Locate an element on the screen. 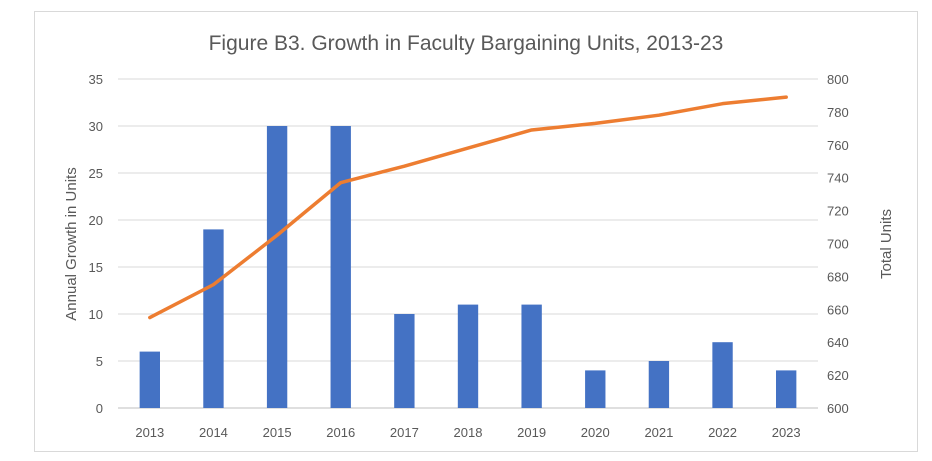 The image size is (932, 461). y2-tick-label: 660 is located at coordinates (838, 309).